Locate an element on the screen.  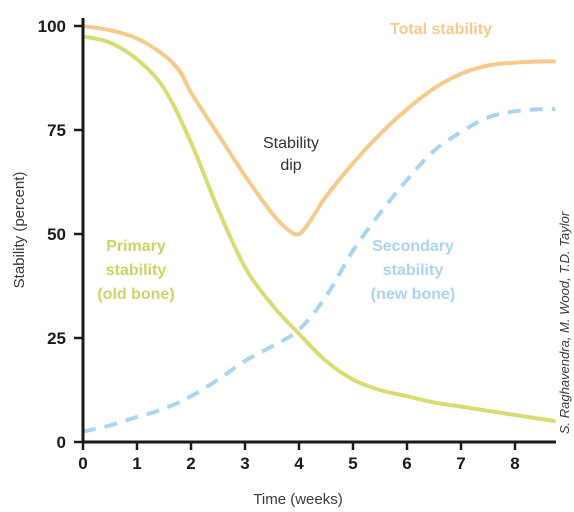
y-tick-label: 0 is located at coordinates (61, 442).